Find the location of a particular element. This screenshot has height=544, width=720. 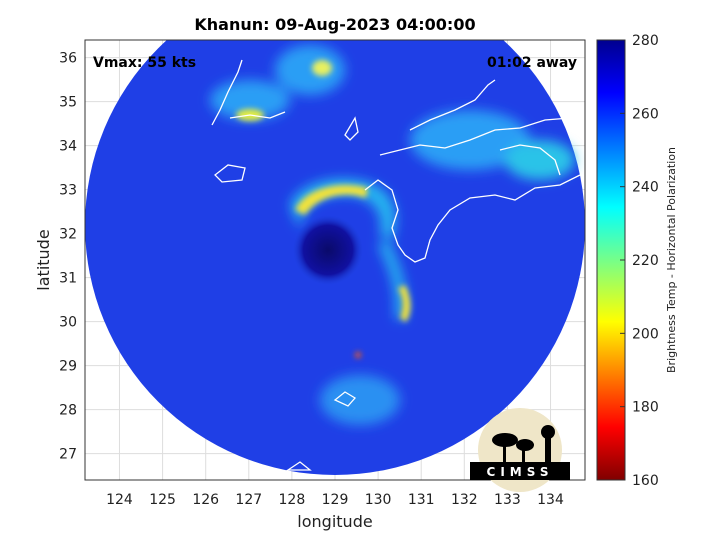

x-tick-label: 130 is located at coordinates (378, 500).